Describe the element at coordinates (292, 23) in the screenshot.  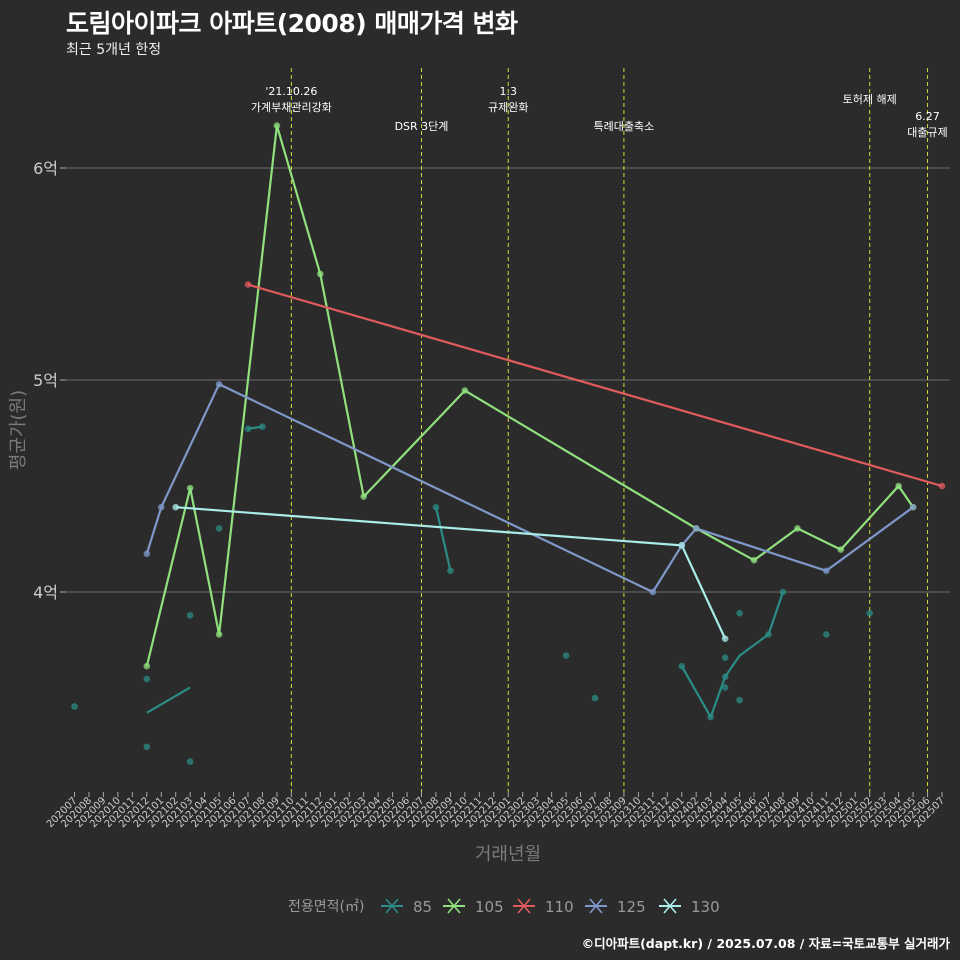
I see `chart-title: 도림아이파크 아파트(2008) 매매가격 변화` at that location.